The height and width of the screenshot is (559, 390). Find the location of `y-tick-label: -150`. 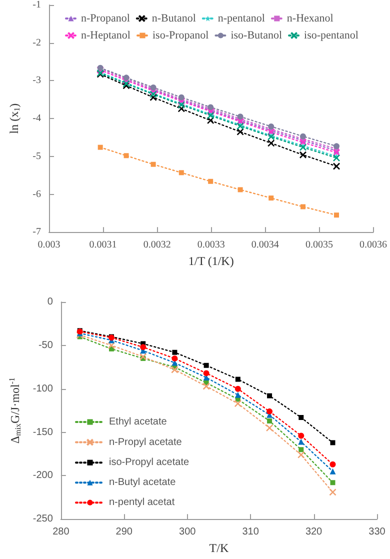

y-tick-label: -150 is located at coordinates (43, 432).